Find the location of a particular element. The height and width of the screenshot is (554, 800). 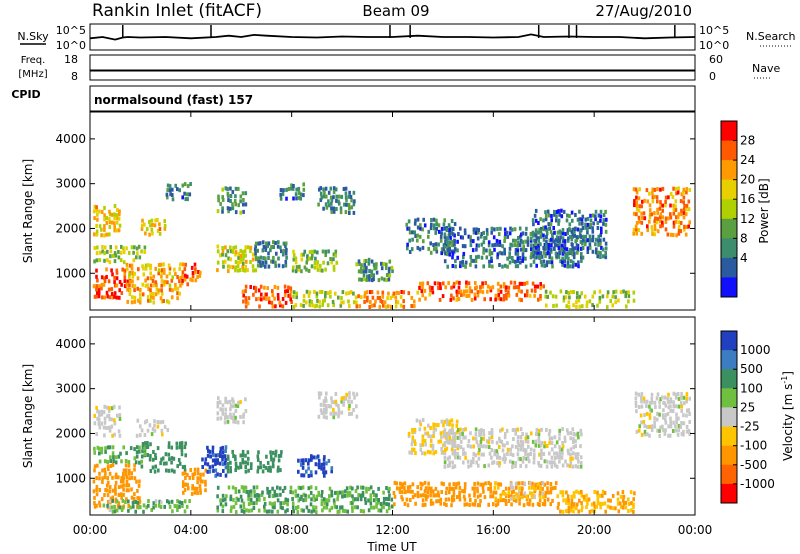

y-tick-label: 4000 is located at coordinates (70, 344).